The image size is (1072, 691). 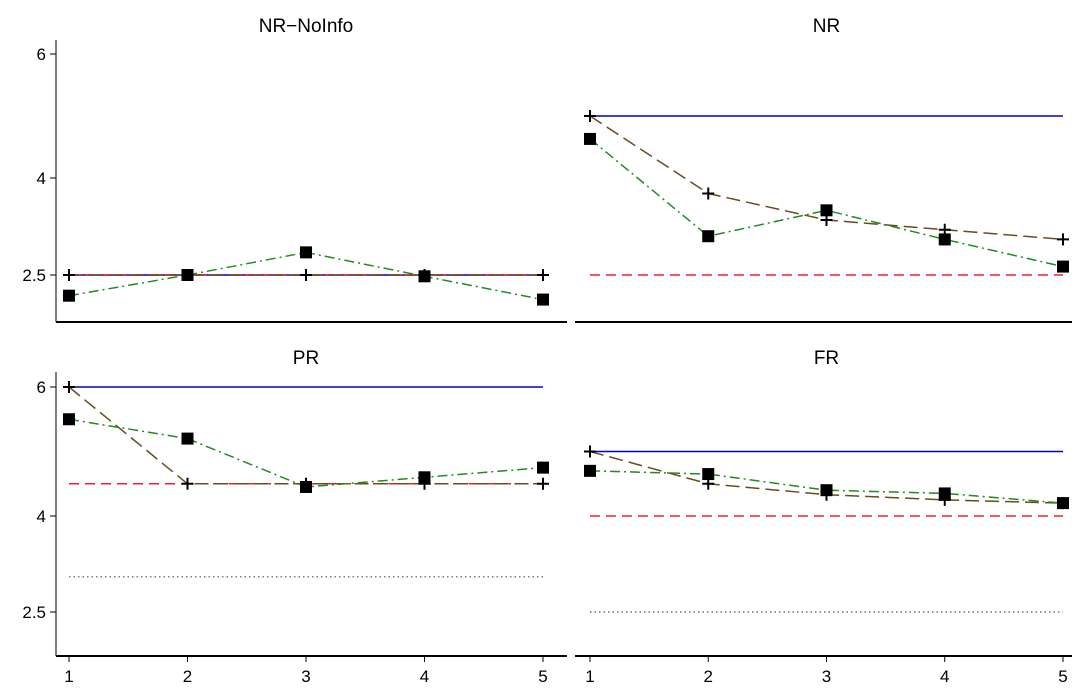 I want to click on panel-title: NR−NoInfo, so click(x=306, y=26).